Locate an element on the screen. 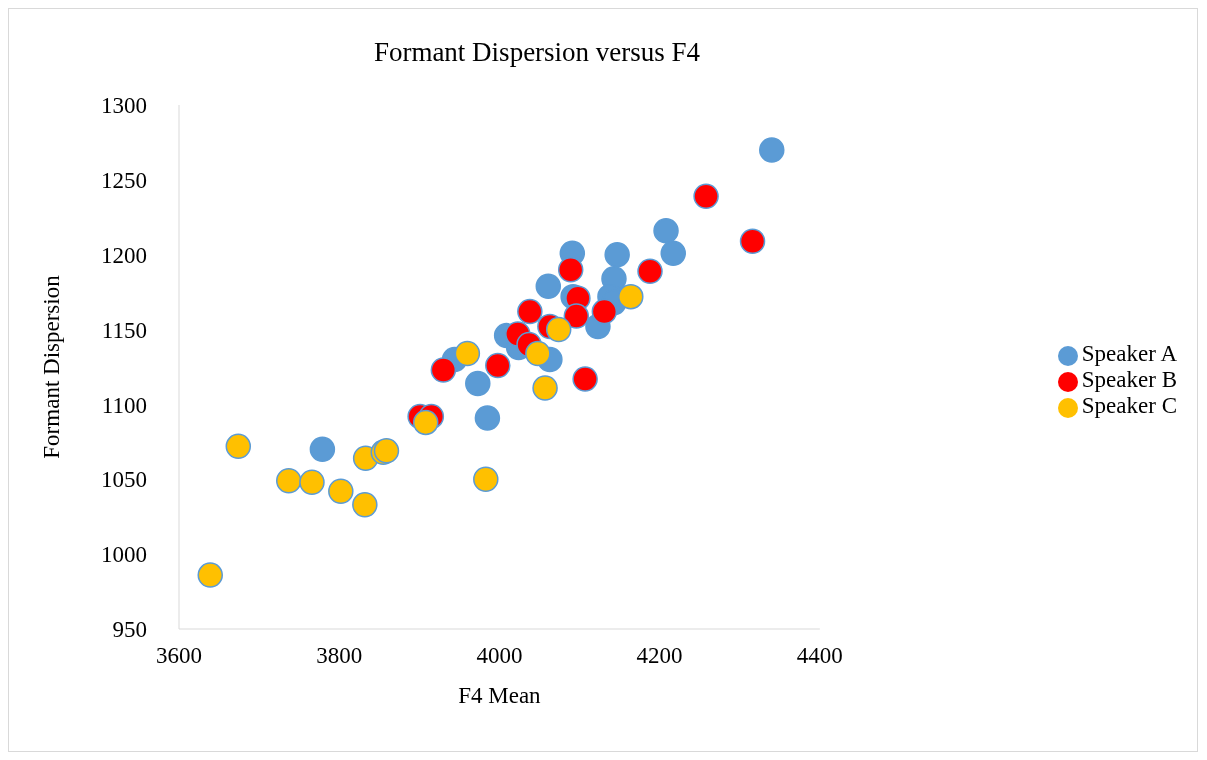  y-tick-label: 1100 is located at coordinates (124, 405).